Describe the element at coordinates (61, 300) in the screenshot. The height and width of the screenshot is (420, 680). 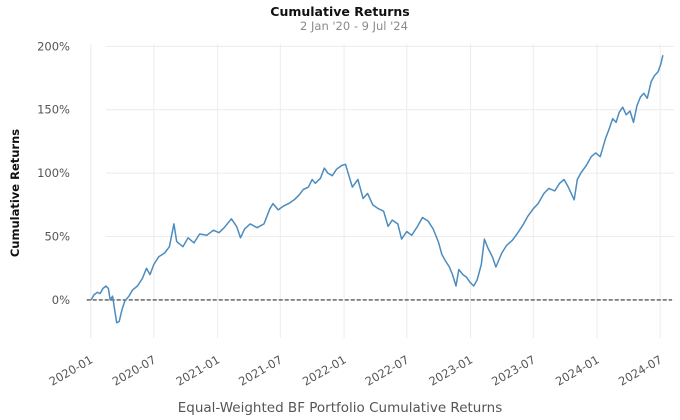
I see `y-tick-label: 0%` at that location.